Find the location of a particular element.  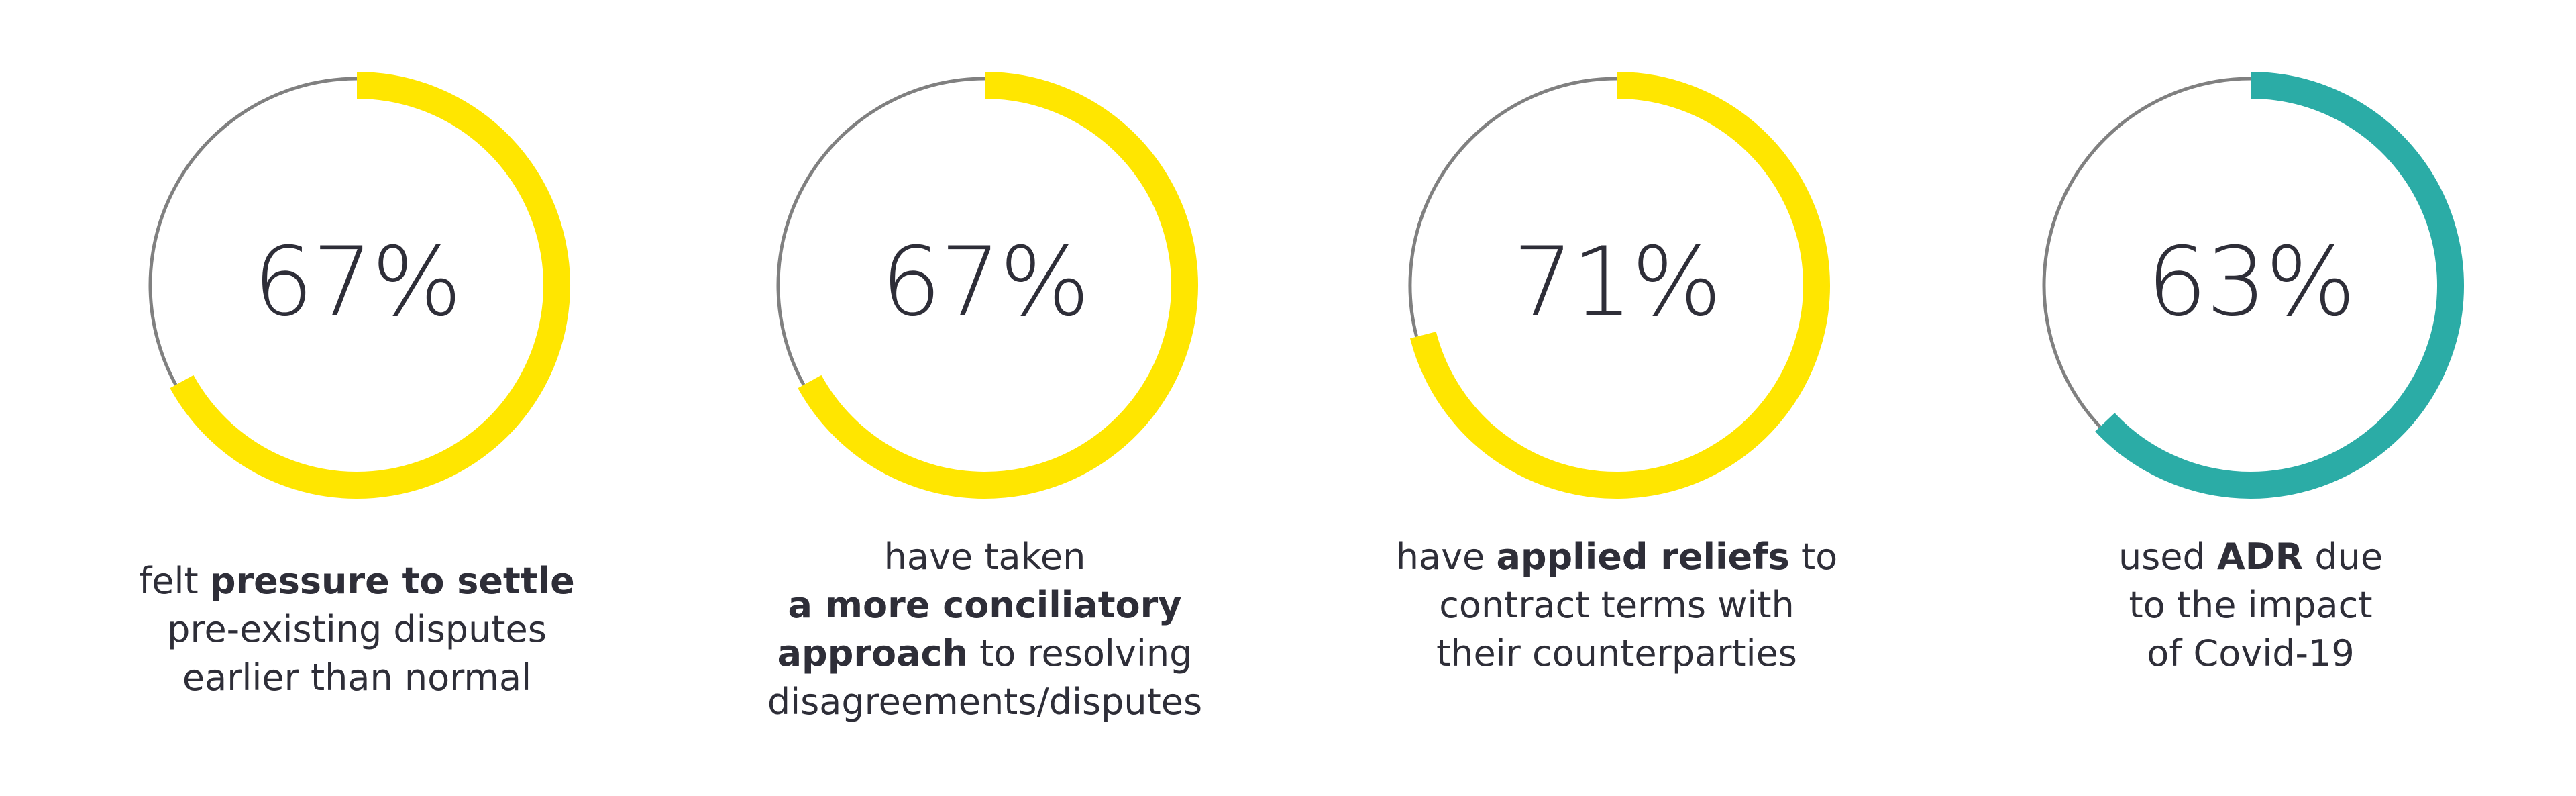

caption-text: contract terms with is located at coordinates (1616, 605).